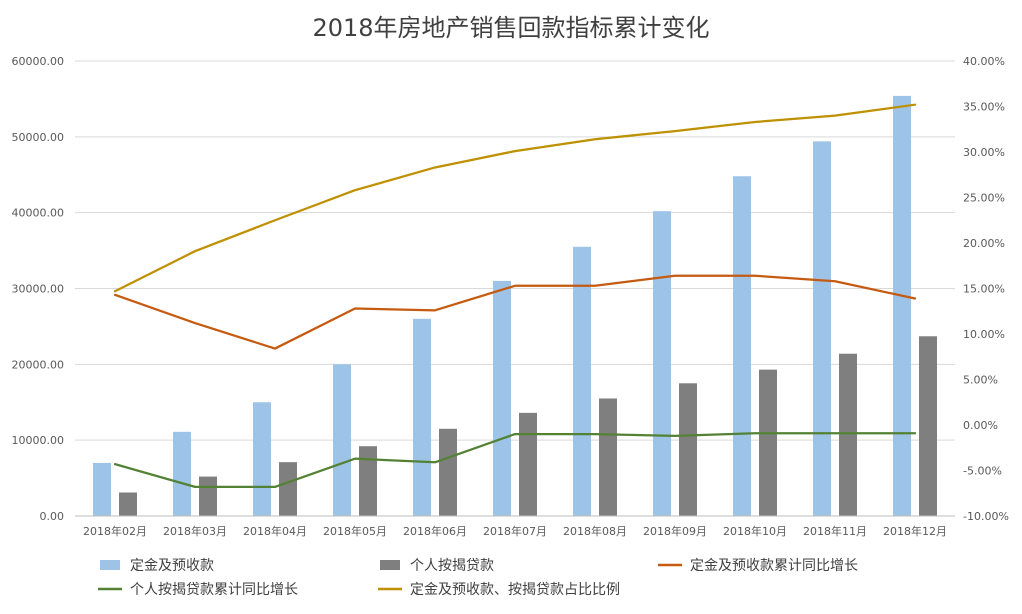  I want to click on y-left-tick-label: 40000.00, so click(38, 213).